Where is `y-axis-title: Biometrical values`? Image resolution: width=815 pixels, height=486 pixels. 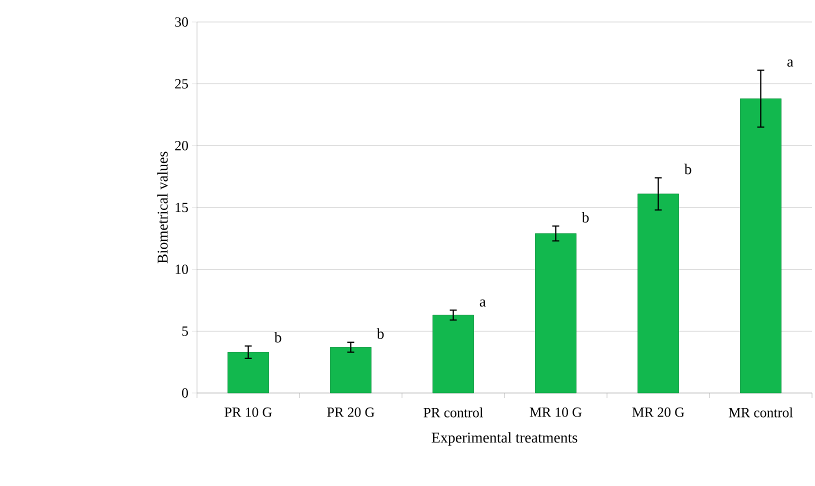
y-axis-title: Biometrical values is located at coordinates (162, 208).